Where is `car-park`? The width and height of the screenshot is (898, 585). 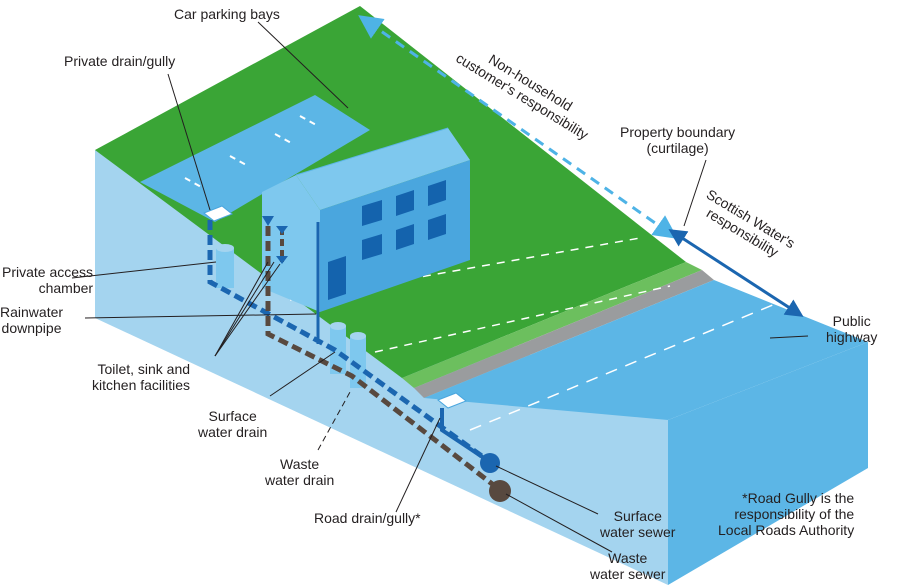 car-park is located at coordinates (255, 158).